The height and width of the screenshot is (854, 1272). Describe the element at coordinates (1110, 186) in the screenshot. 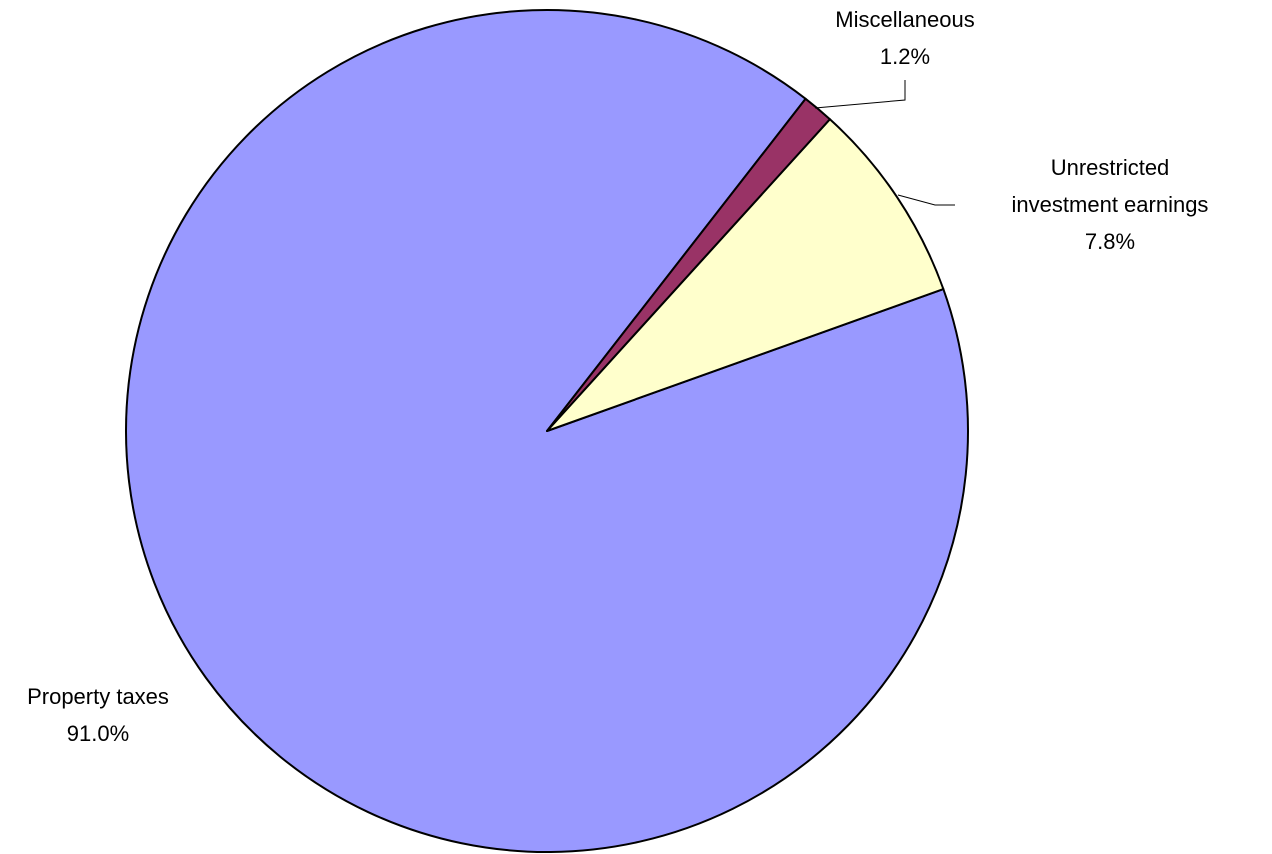

I see `category-name: Unrestricted investment earnings` at that location.